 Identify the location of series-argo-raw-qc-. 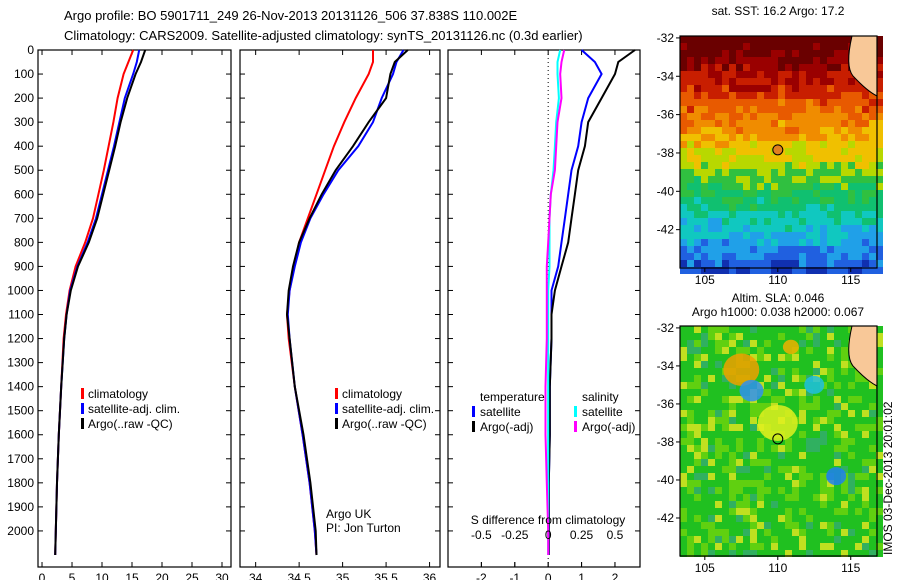
(100, 302).